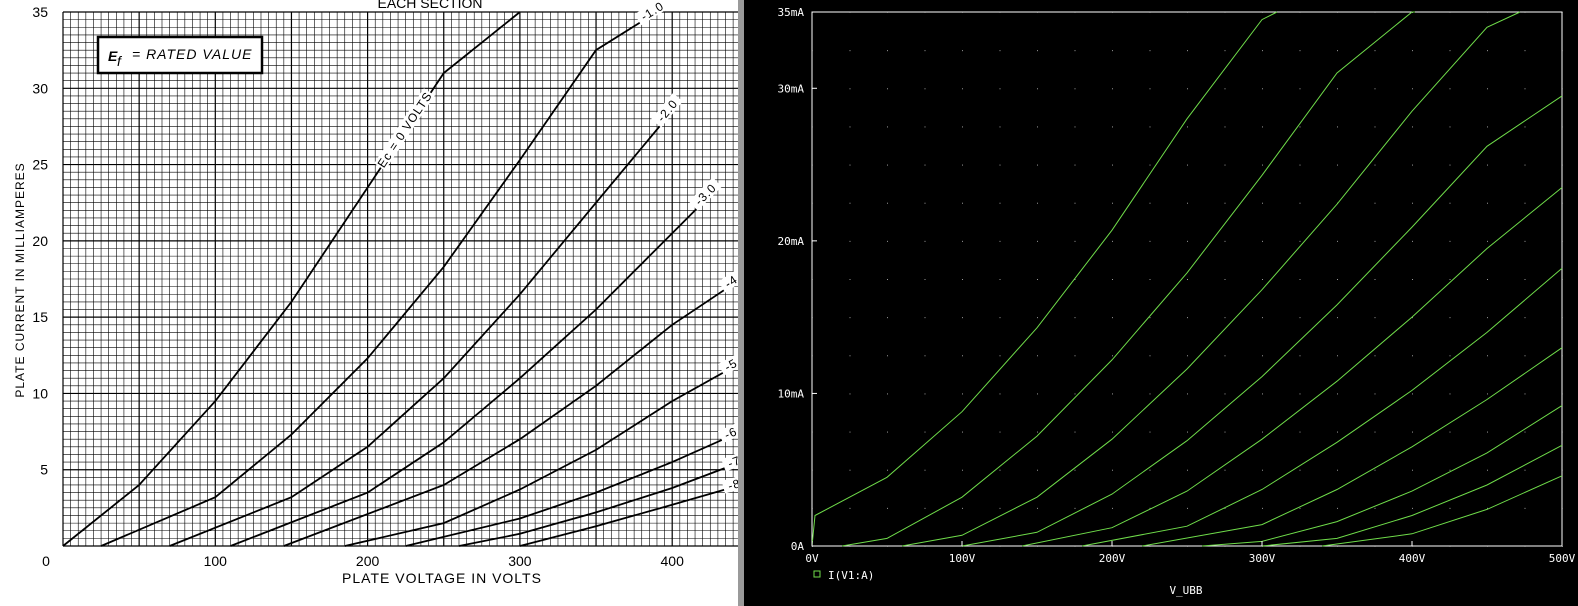 Image resolution: width=1578 pixels, height=606 pixels. Describe the element at coordinates (732, 461) in the screenshot. I see `curve-label-text: -7.` at that location.